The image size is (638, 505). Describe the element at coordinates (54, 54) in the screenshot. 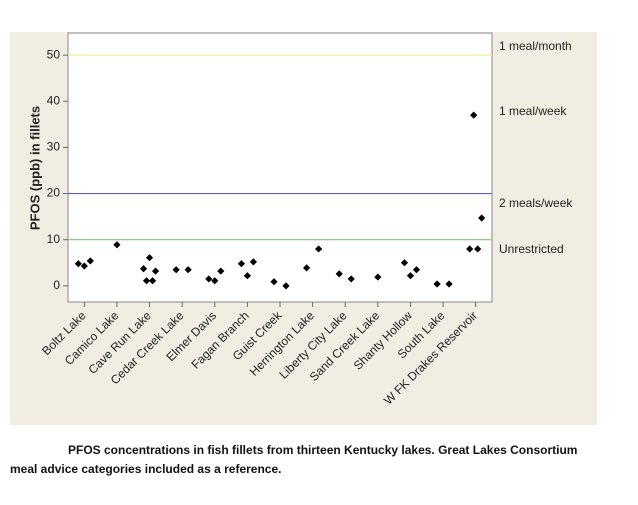

I see `y-tick-label: 50` at that location.